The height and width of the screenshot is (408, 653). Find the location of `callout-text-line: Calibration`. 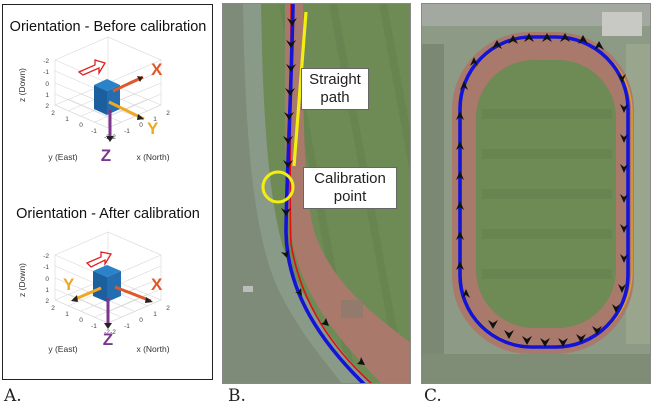

callout-text-line: Calibration is located at coordinates (350, 178).